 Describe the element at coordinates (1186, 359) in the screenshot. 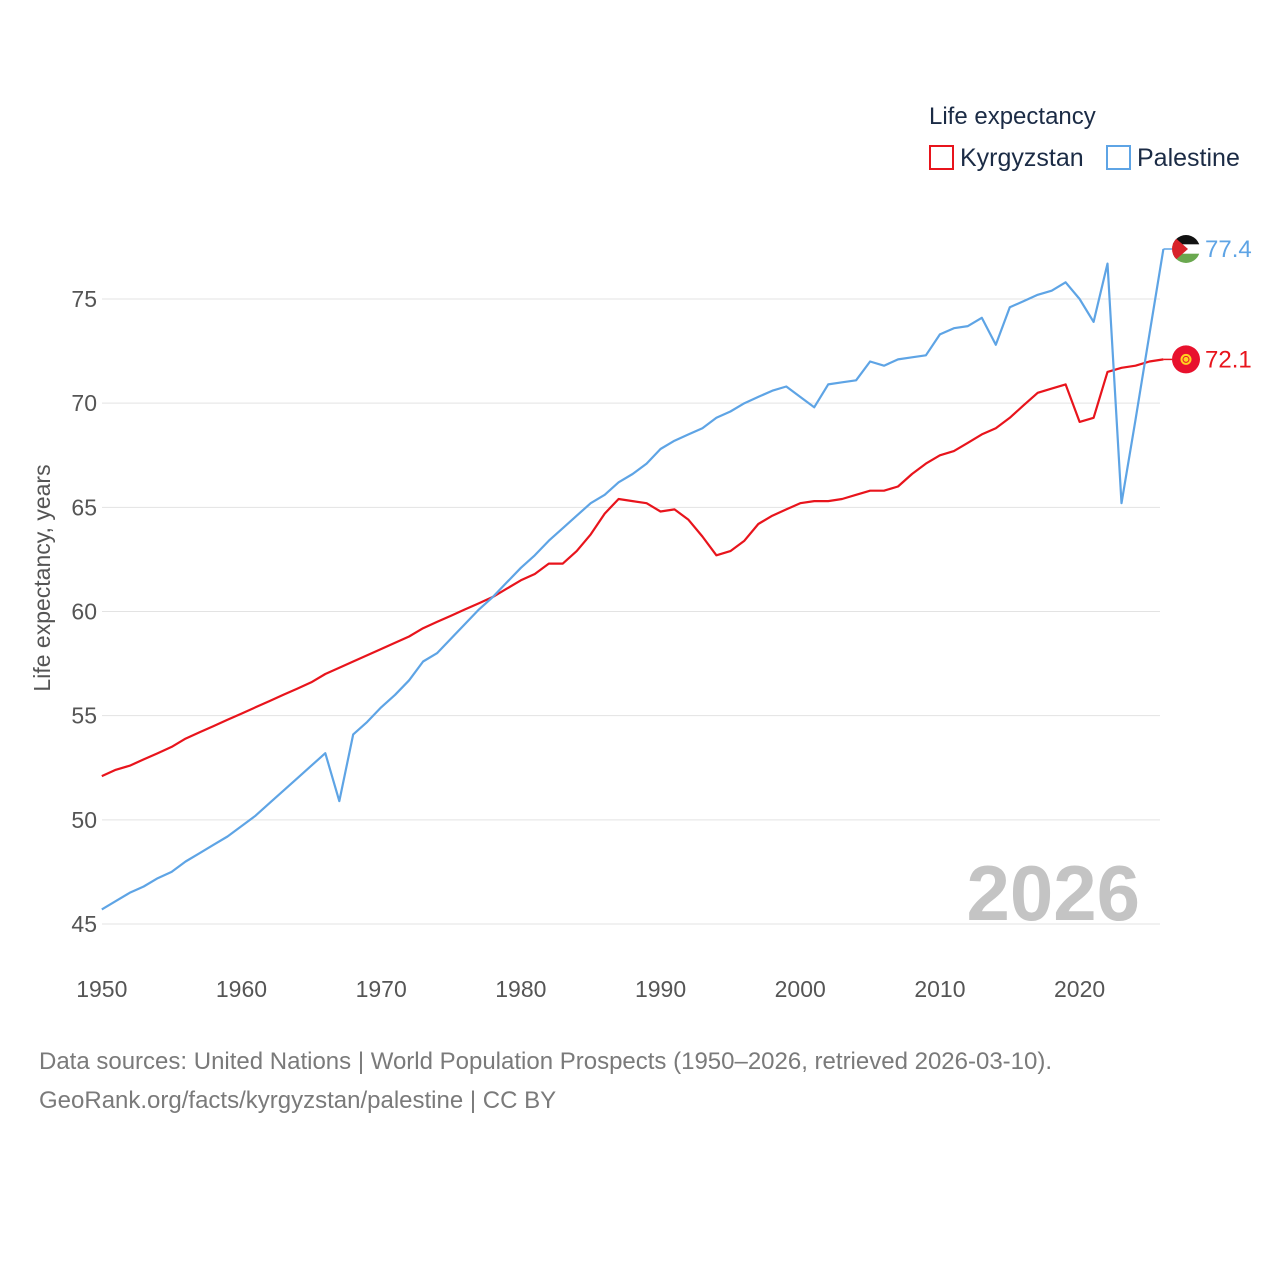

I see `kyrgyzstan-flag-icon` at that location.